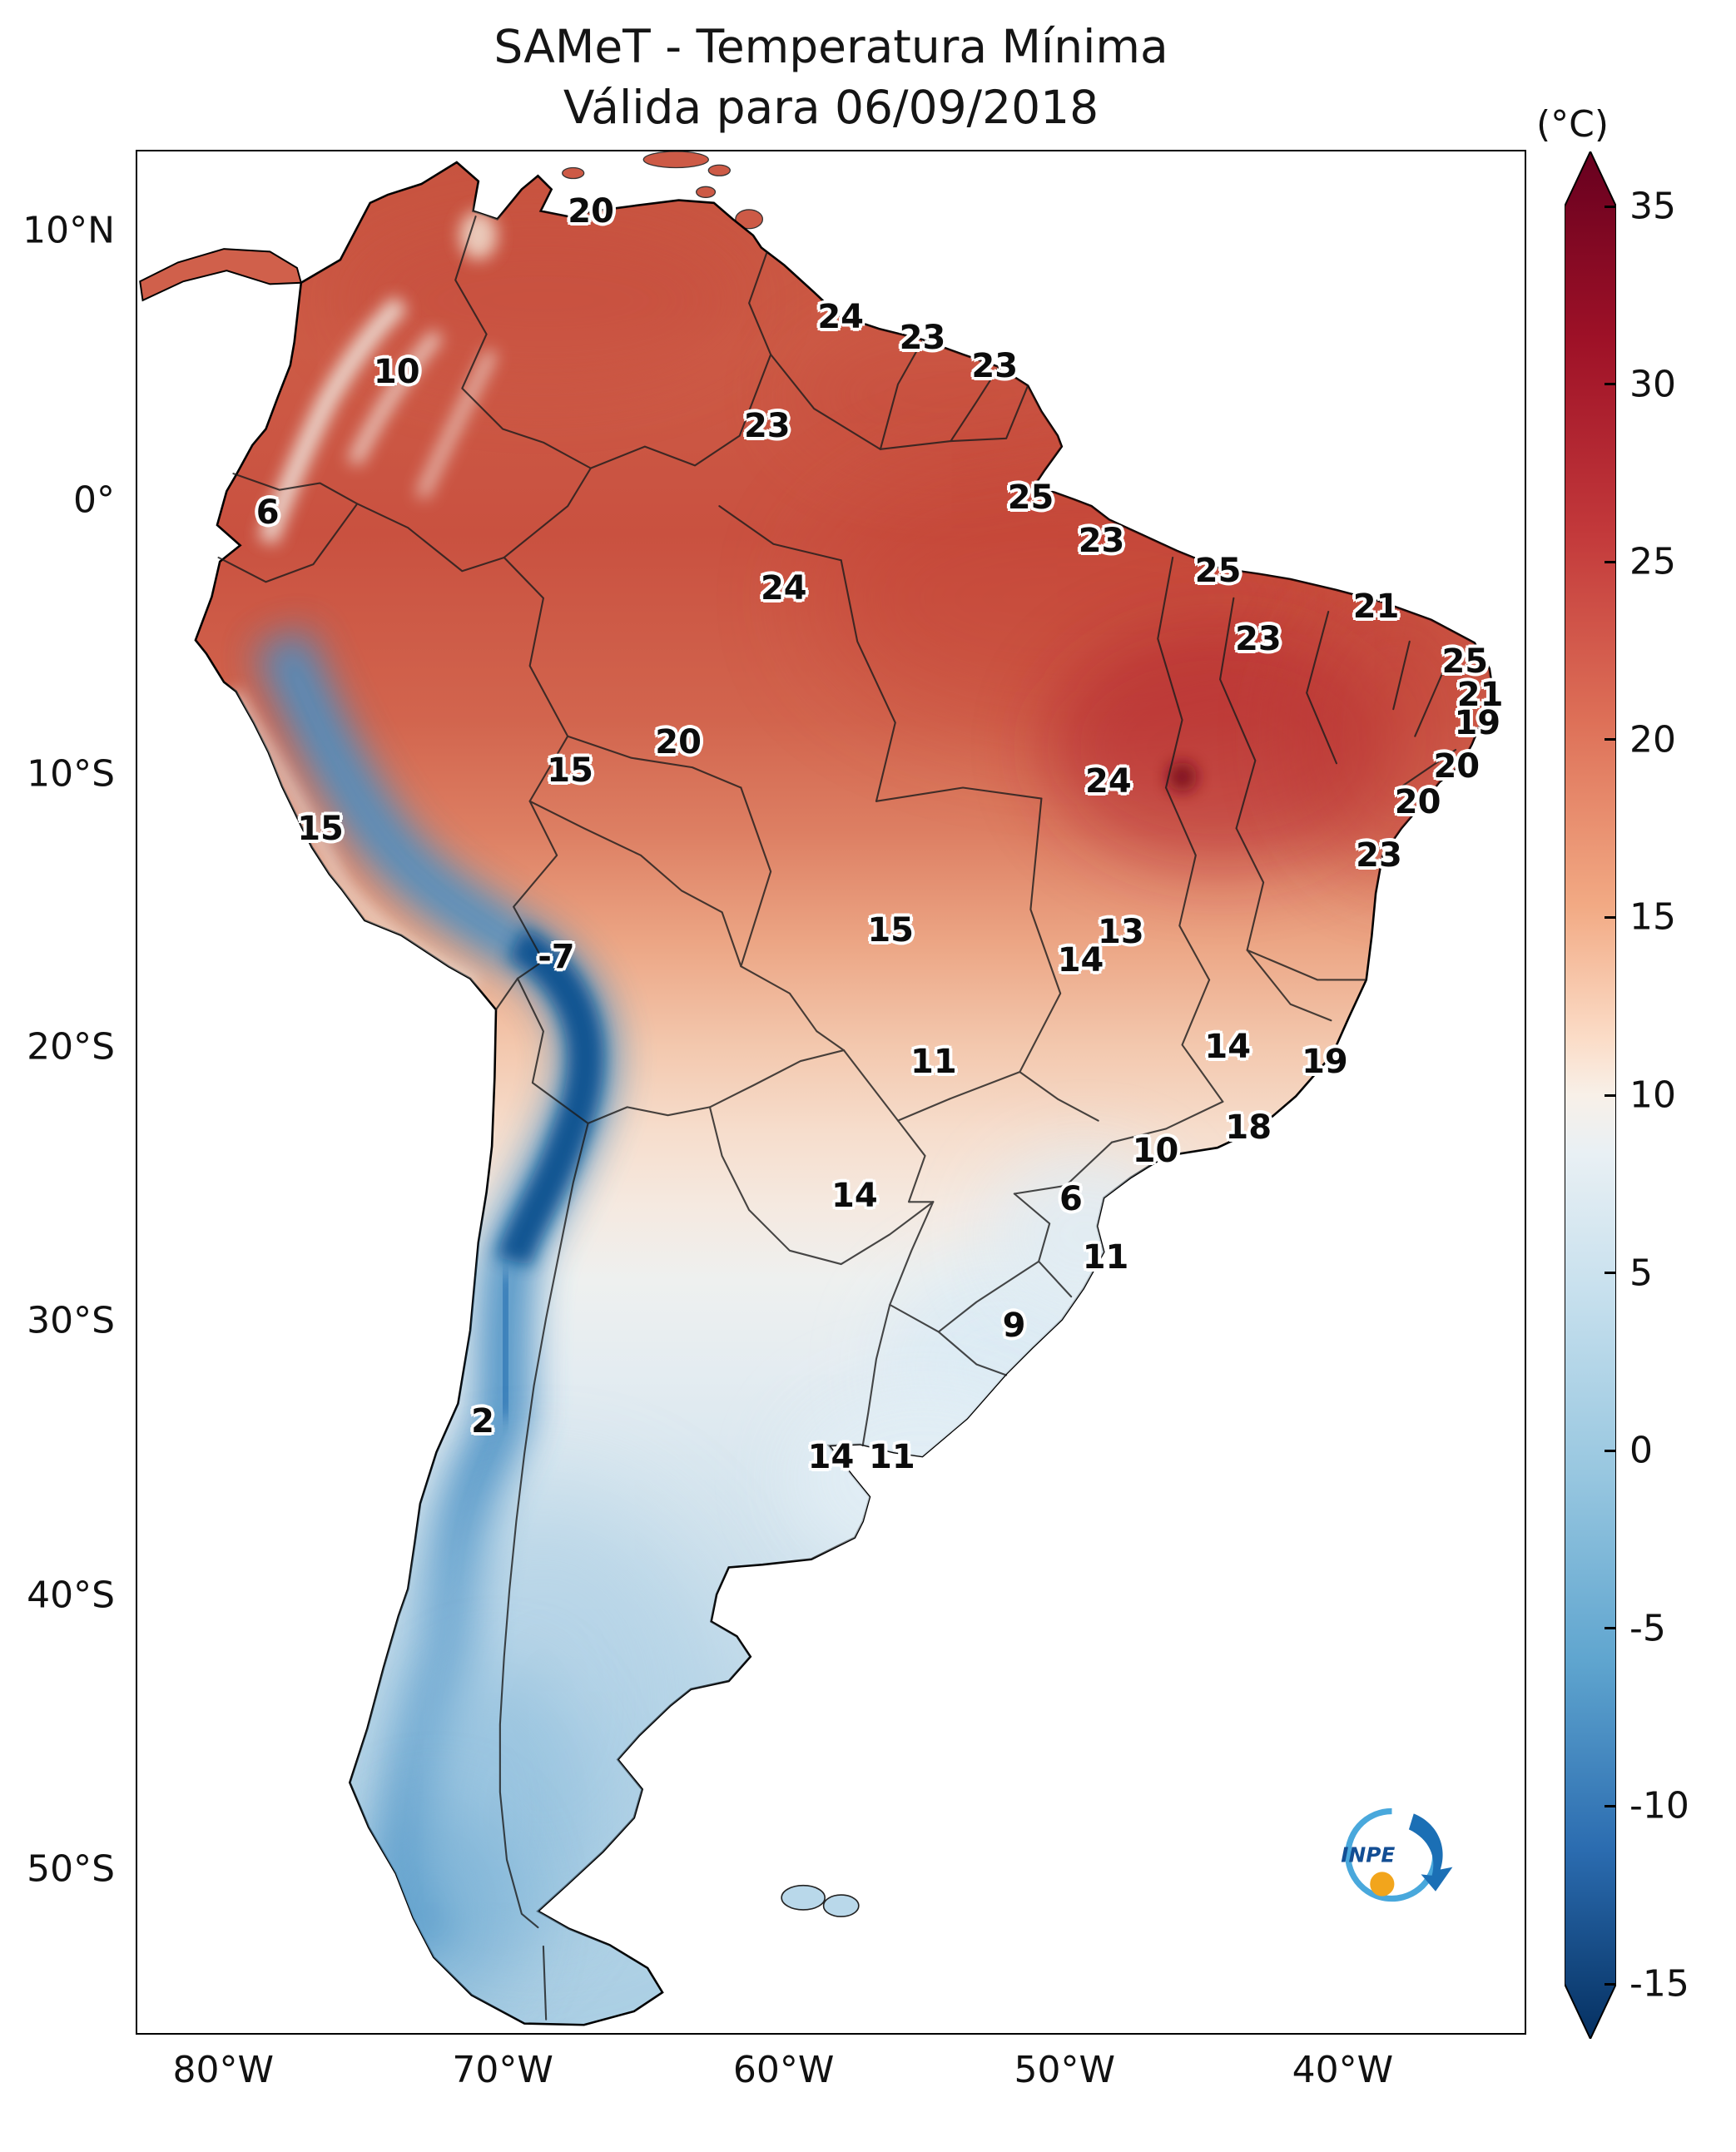  Describe the element at coordinates (831, 46) in the screenshot. I see `title-line-1: SAMeT - Temperatura Mínima` at that location.